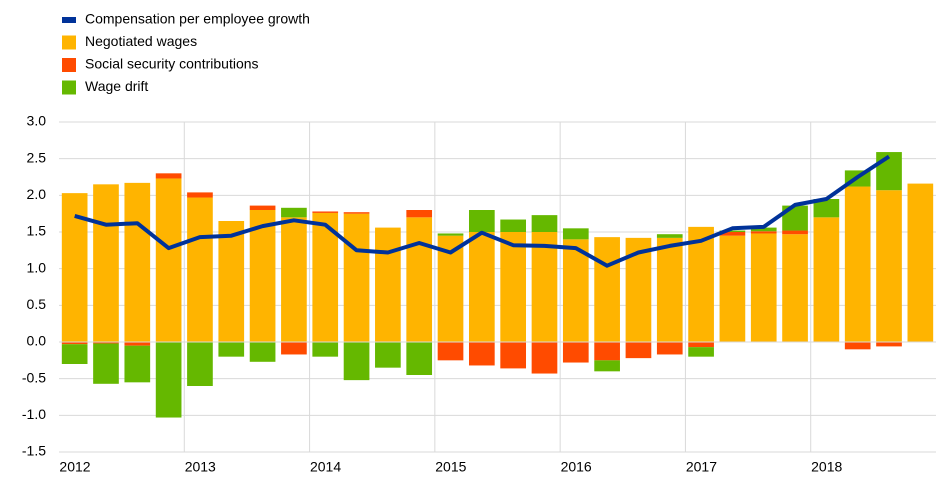 The width and height of the screenshot is (936, 477). Describe the element at coordinates (325, 467) in the screenshot. I see `x-tick-label: 2014` at that location.